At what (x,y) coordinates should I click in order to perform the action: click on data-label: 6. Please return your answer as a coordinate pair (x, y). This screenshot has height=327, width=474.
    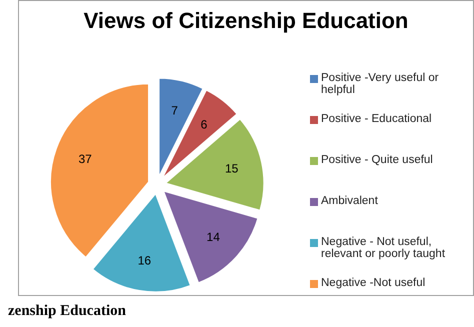
    Looking at the image, I should click on (204, 125).